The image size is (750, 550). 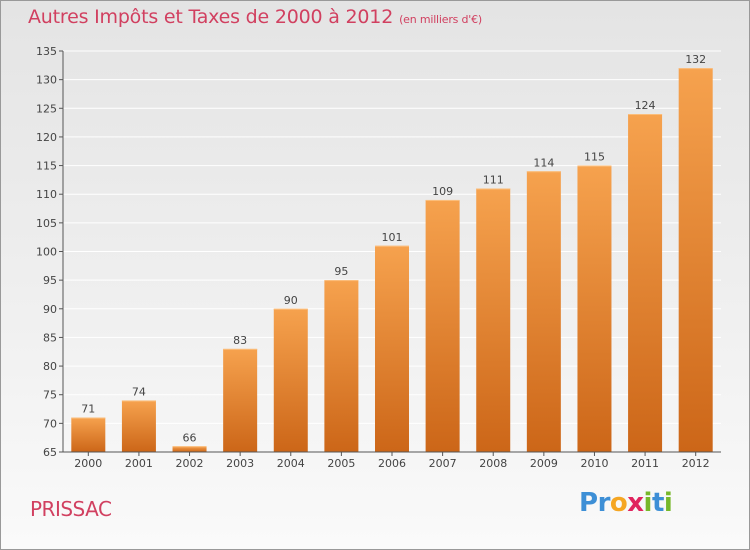 What do you see at coordinates (46, 166) in the screenshot?
I see `y-tick-label: 115` at bounding box center [46, 166].